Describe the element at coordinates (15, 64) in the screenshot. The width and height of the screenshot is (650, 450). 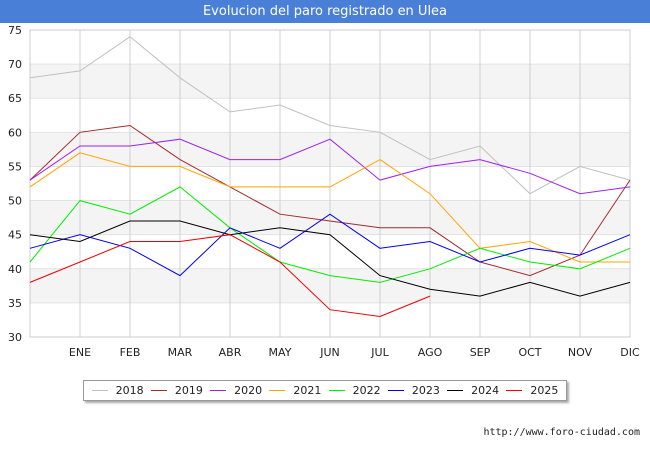
I see `y-tick-label: 70` at that location.